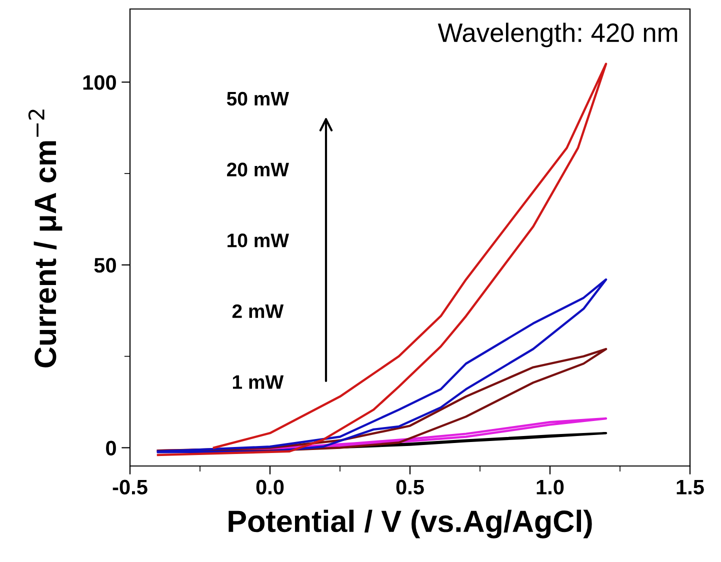 The width and height of the screenshot is (721, 562). Describe the element at coordinates (270, 487) in the screenshot. I see `x-tick-label: 0.0` at that location.